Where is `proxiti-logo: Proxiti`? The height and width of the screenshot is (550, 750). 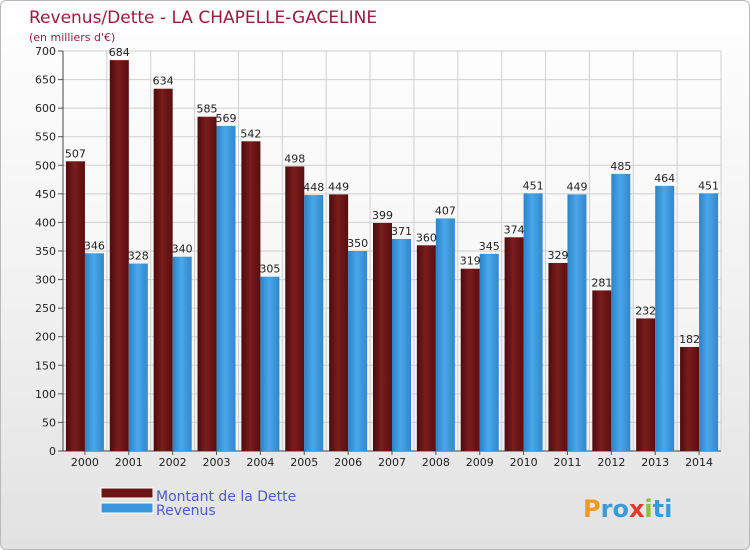 proxiti-logo: Proxiti is located at coordinates (627, 509).